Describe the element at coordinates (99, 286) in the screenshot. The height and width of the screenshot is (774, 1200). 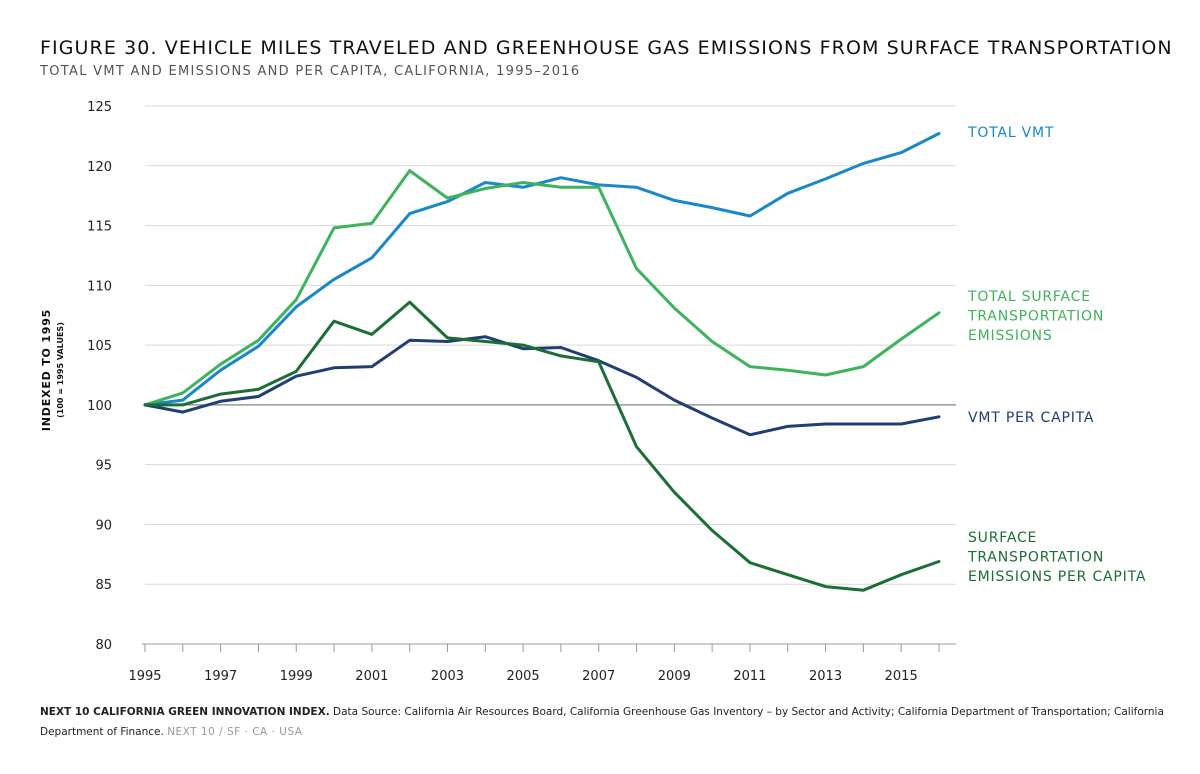
I see `y-tick-label: 110` at that location.